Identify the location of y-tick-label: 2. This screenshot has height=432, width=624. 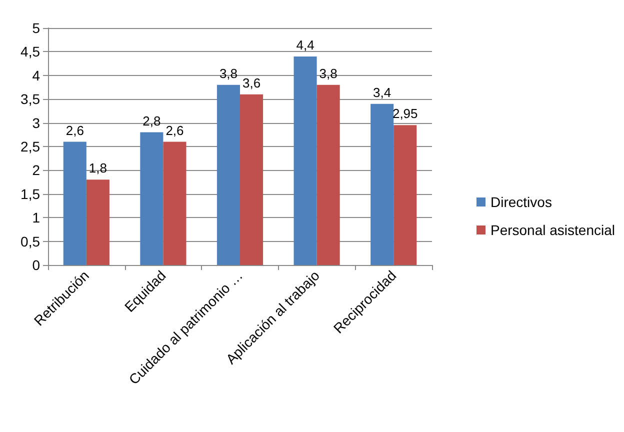
(36, 170).